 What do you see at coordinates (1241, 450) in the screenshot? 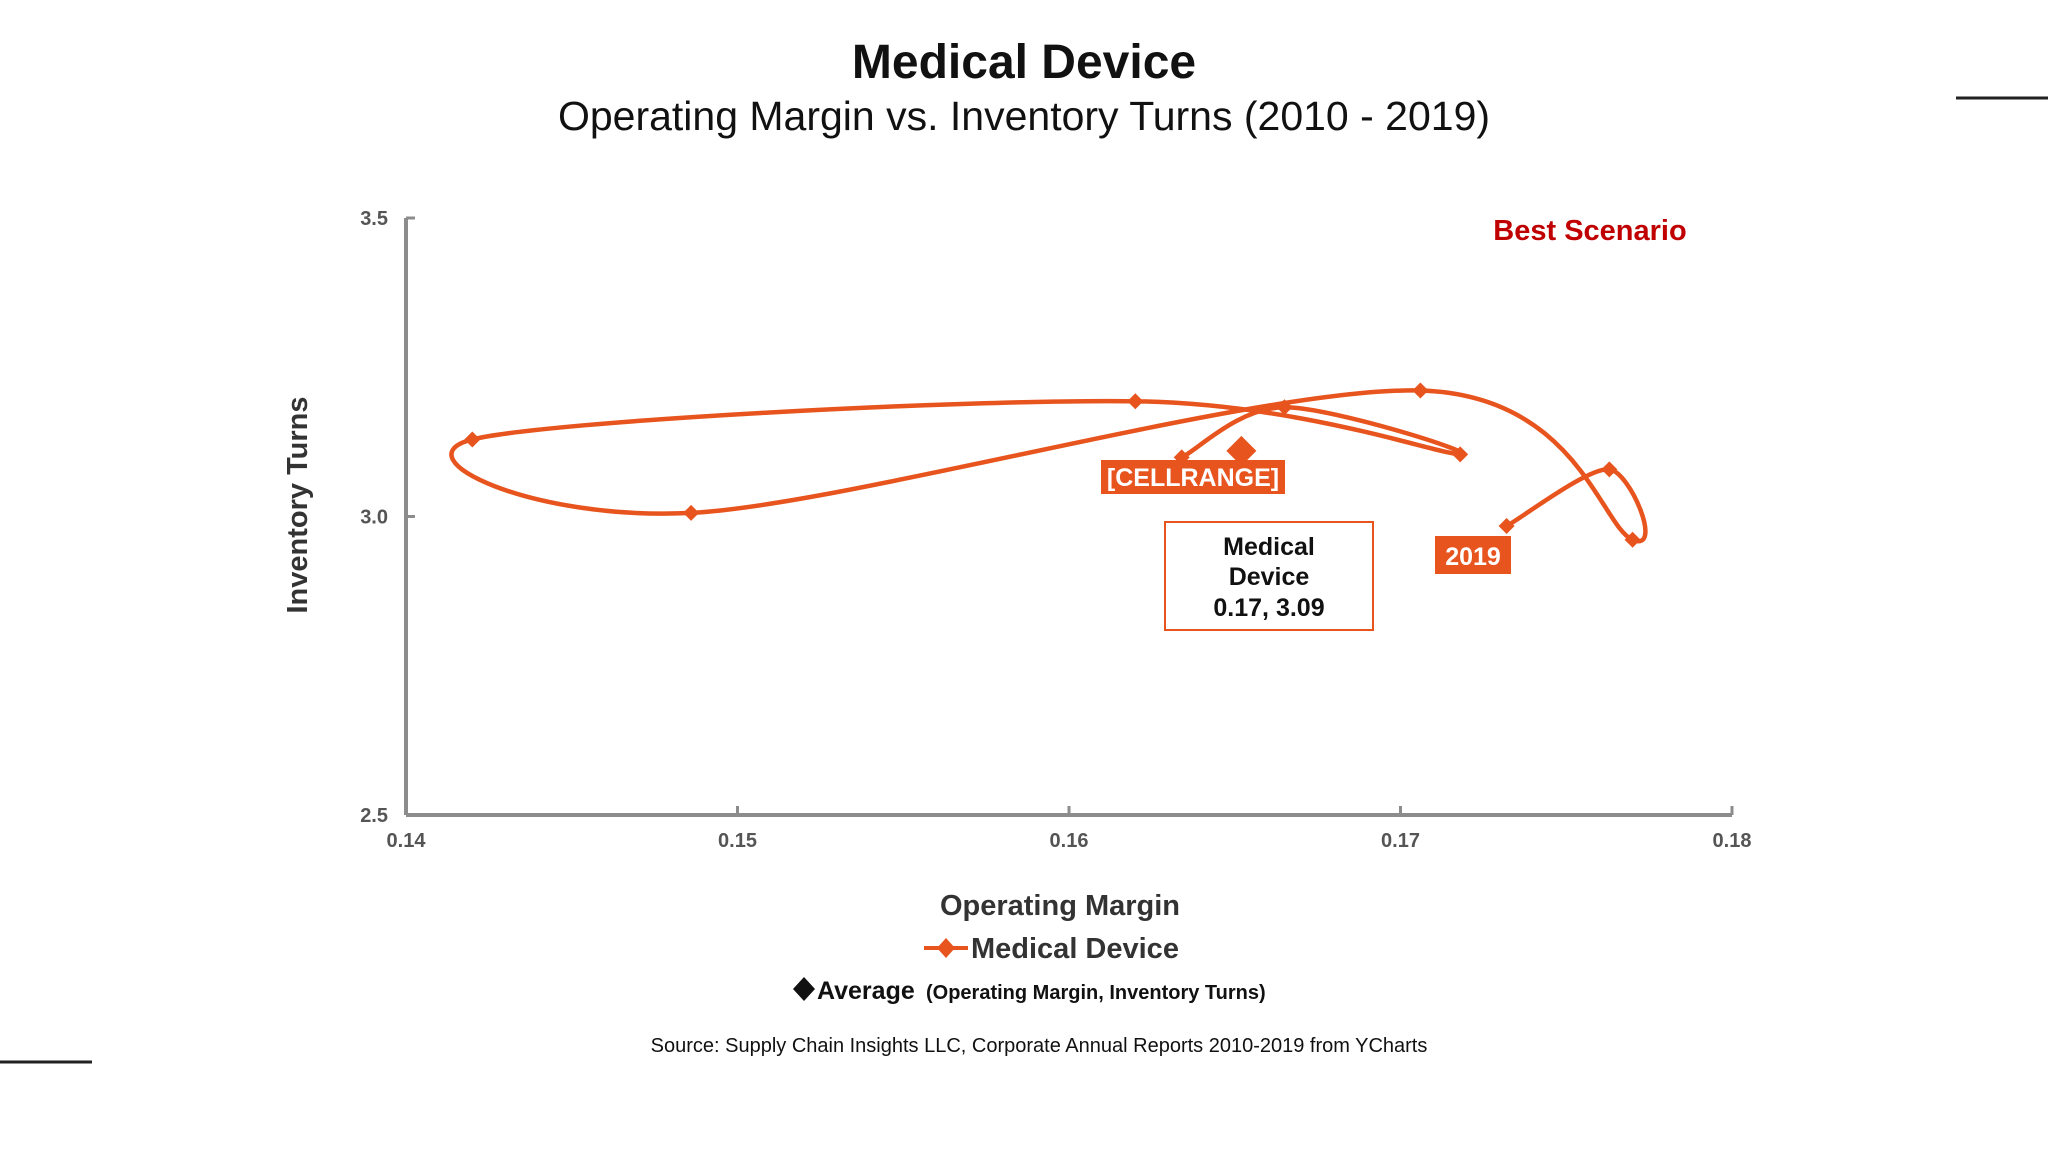
I see `average-point-marker` at bounding box center [1241, 450].